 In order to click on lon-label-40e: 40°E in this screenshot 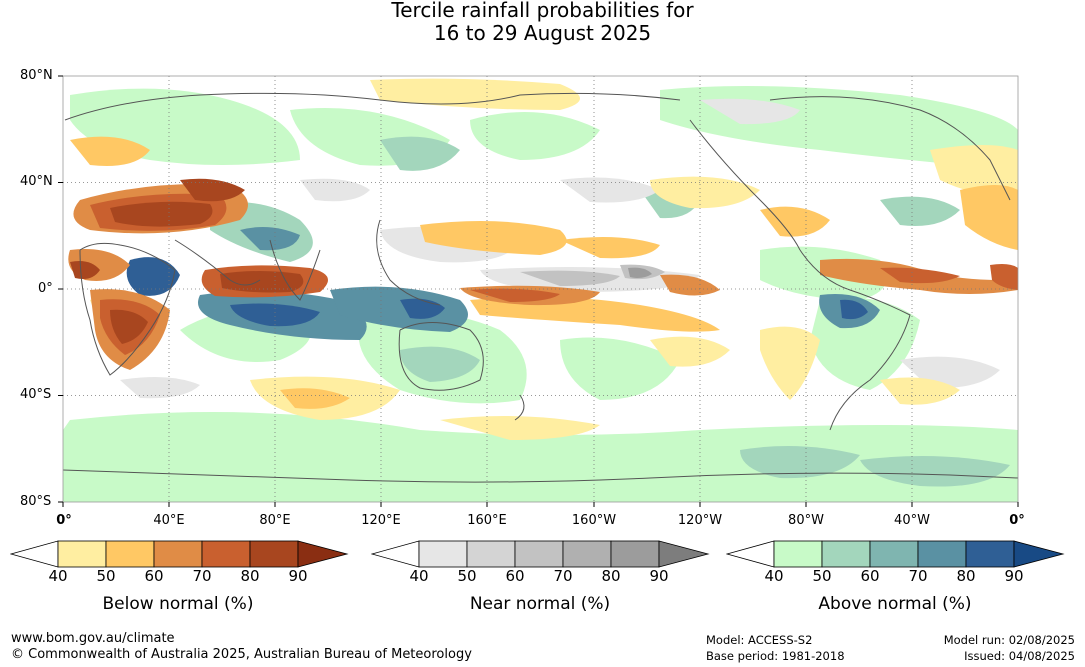, I will do `click(169, 520)`.